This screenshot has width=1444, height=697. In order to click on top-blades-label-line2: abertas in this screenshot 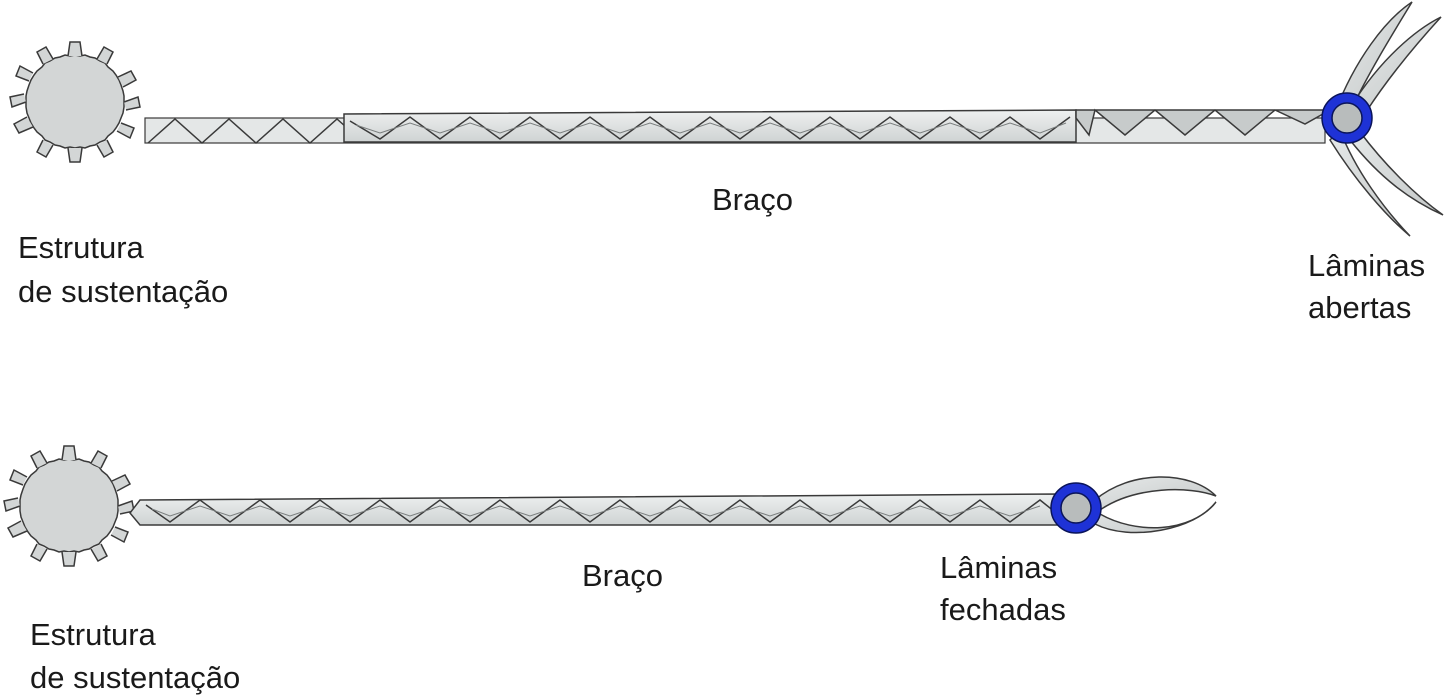, I will do `click(1359, 307)`.